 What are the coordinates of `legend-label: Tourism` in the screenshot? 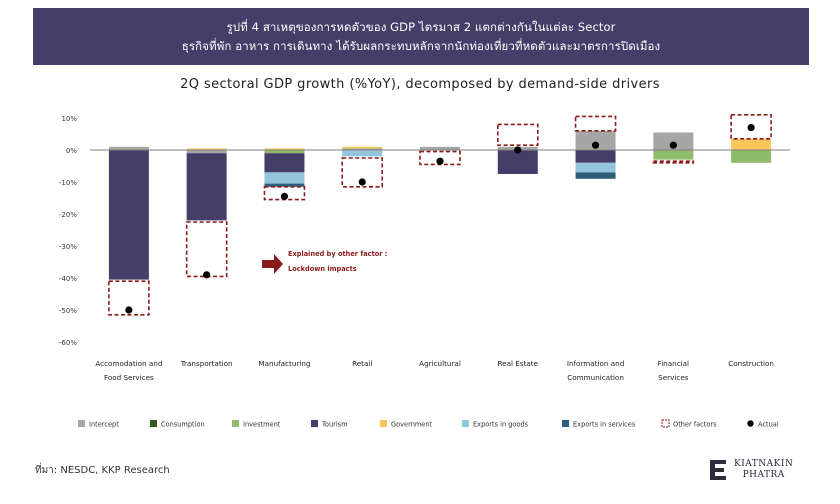 It's located at (334, 425).